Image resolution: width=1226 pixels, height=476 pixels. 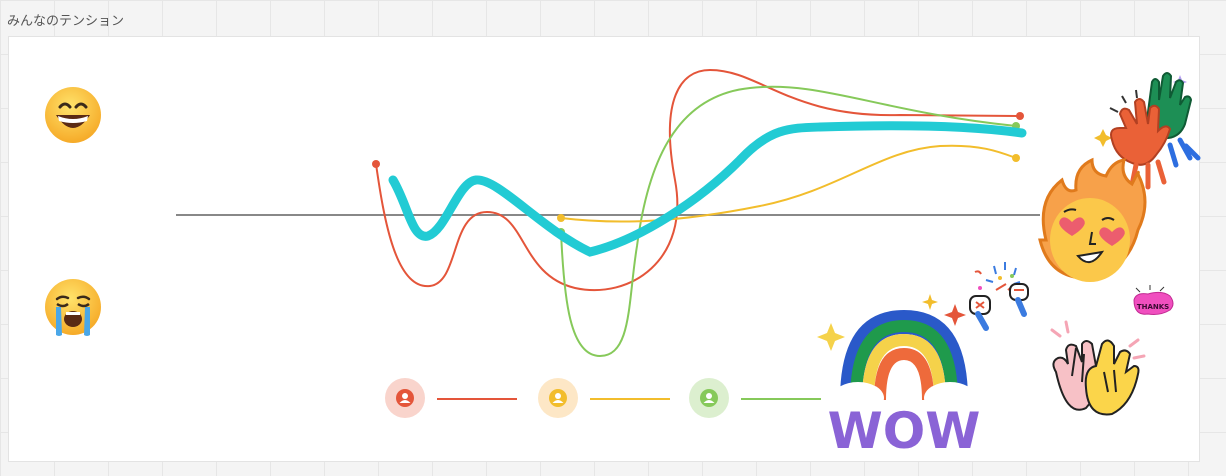 What do you see at coordinates (630, 399) in the screenshot?
I see `legend-line-orange` at bounding box center [630, 399].